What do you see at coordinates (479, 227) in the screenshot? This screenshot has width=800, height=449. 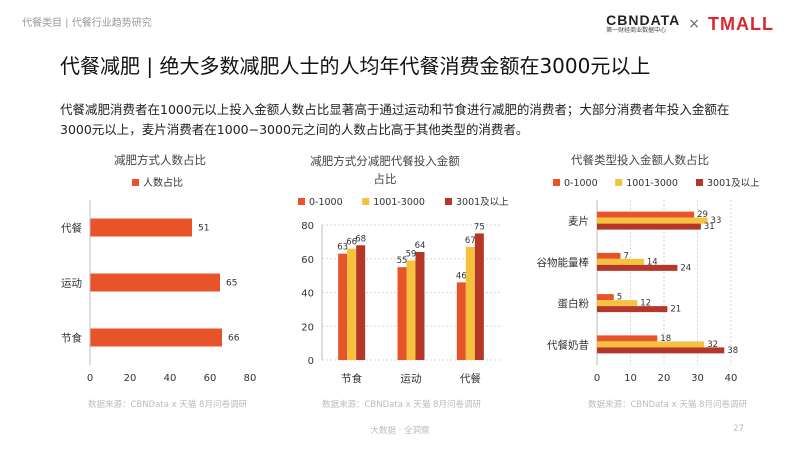 I see `data-label: 75` at bounding box center [479, 227].